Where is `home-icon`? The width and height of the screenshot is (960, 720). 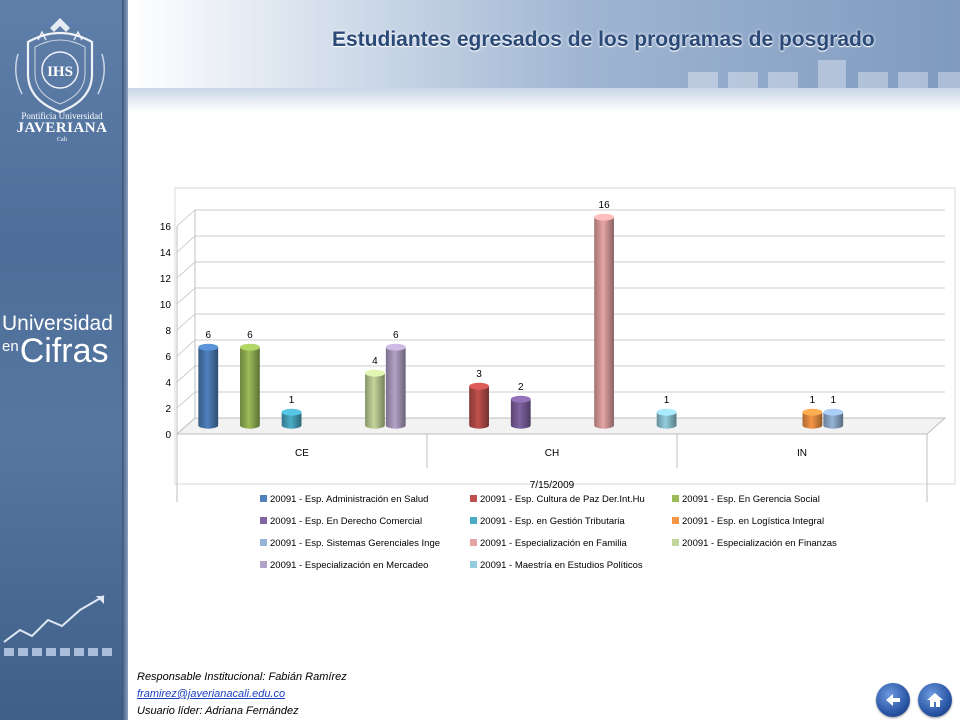
home-icon is located at coordinates (935, 700).